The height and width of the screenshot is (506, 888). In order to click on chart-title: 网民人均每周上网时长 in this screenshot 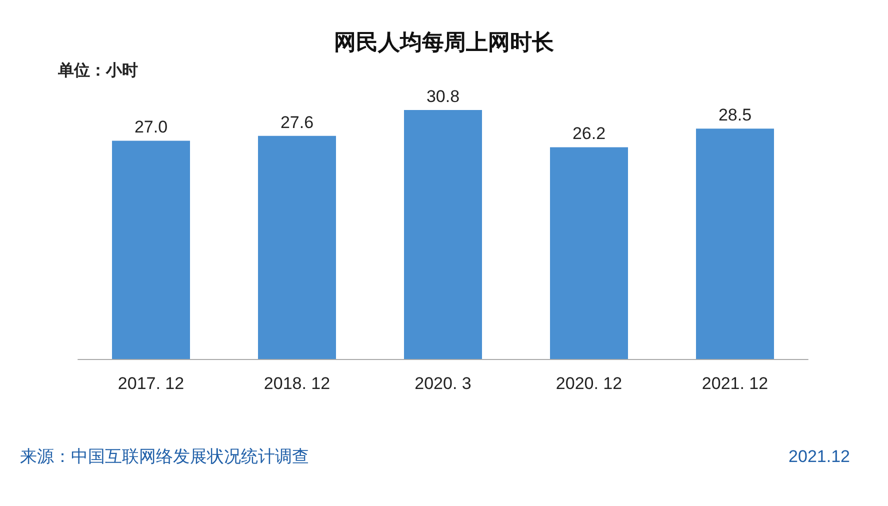, I will do `click(444, 42)`.